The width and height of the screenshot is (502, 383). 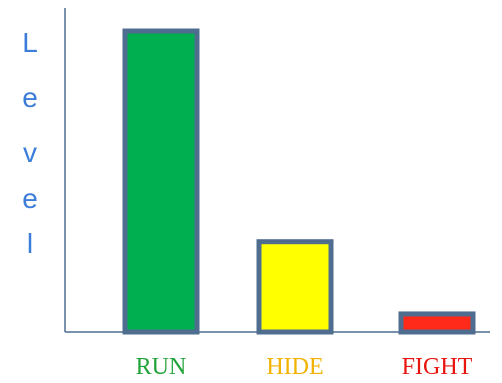 I want to click on category-label-fight: FIGHT, so click(x=437, y=367).